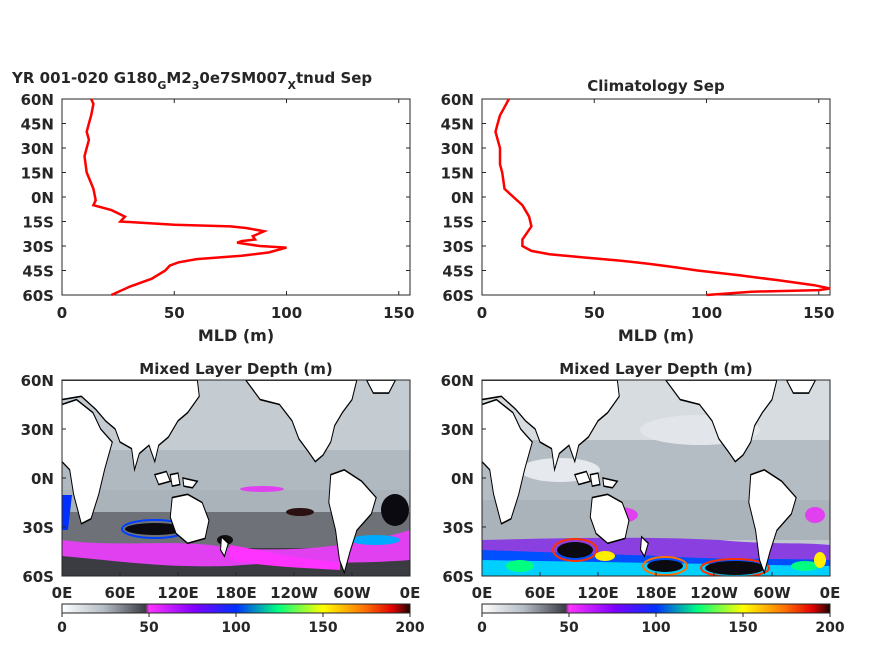 This screenshot has width=875, height=656. I want to click on map-clim-colorbar, so click(656, 608).